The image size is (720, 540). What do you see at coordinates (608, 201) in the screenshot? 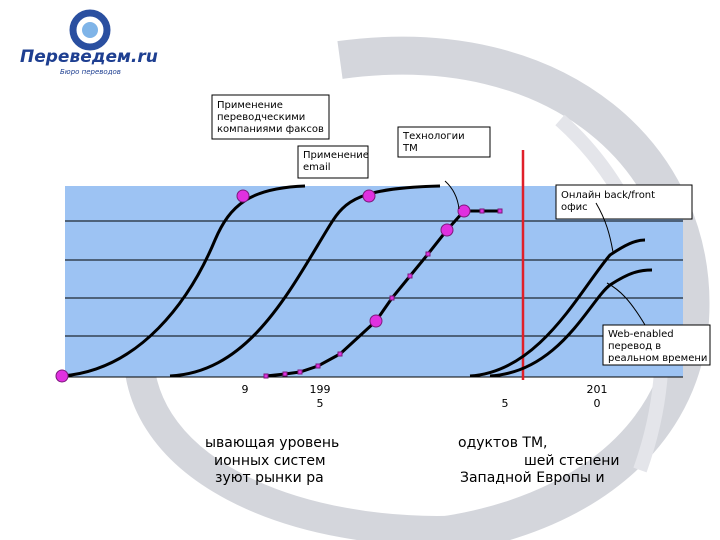
I see `callout: Онлайн back/front офис` at bounding box center [608, 201].